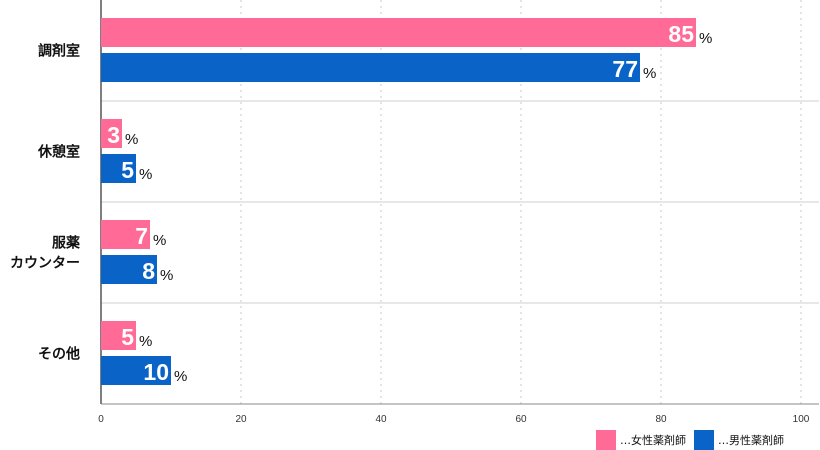  What do you see at coordinates (606, 440) in the screenshot?
I see `legend-swatch-female` at bounding box center [606, 440].